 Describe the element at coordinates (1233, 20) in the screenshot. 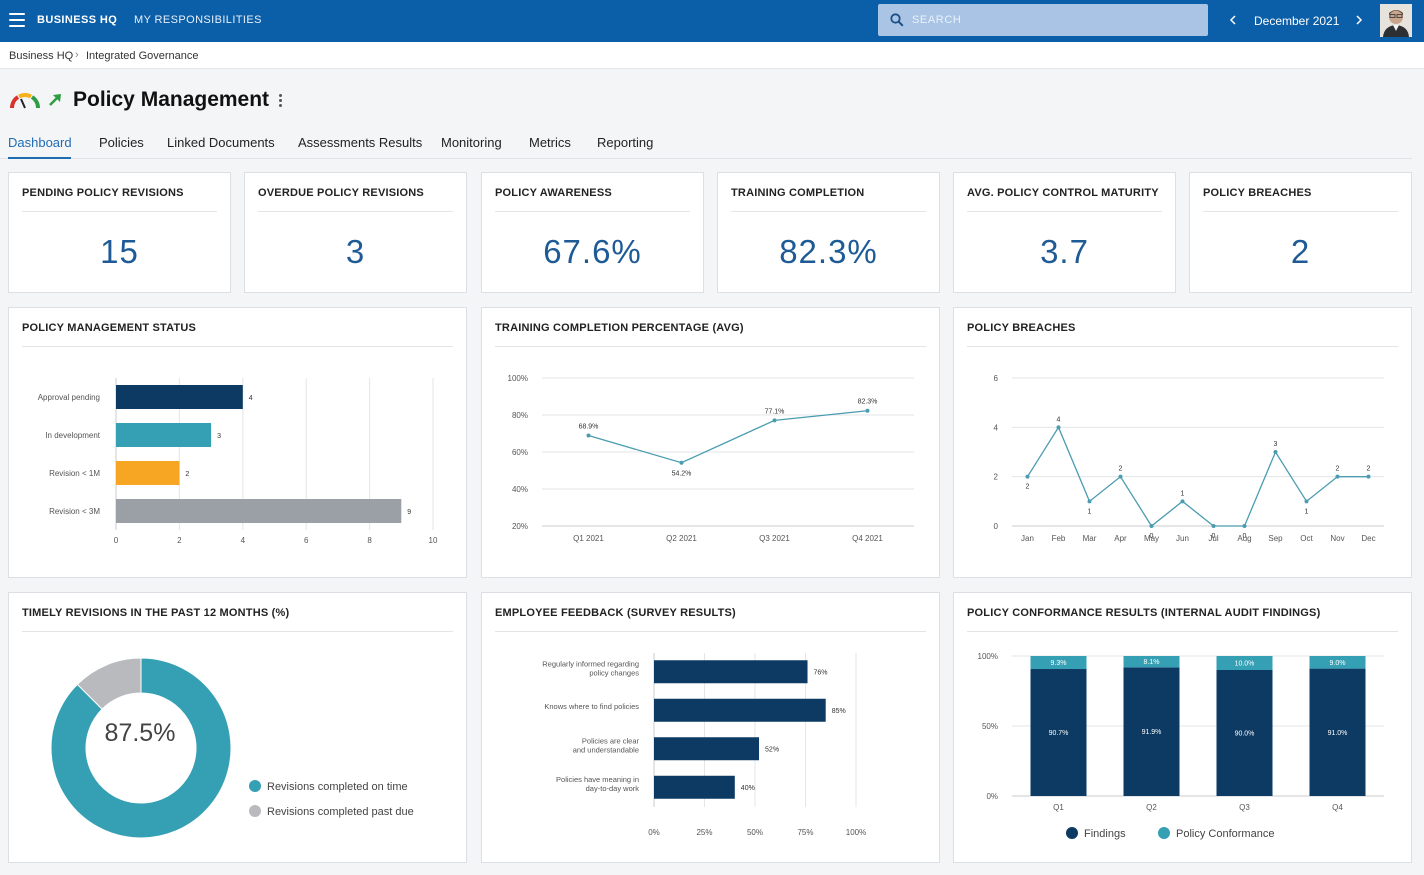

I see `chevron-left-icon` at that location.